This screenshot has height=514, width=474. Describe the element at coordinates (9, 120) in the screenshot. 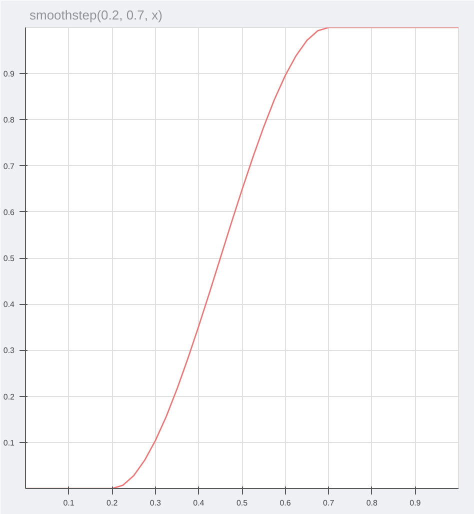

I see `y-tick-label: 0.8` at that location.